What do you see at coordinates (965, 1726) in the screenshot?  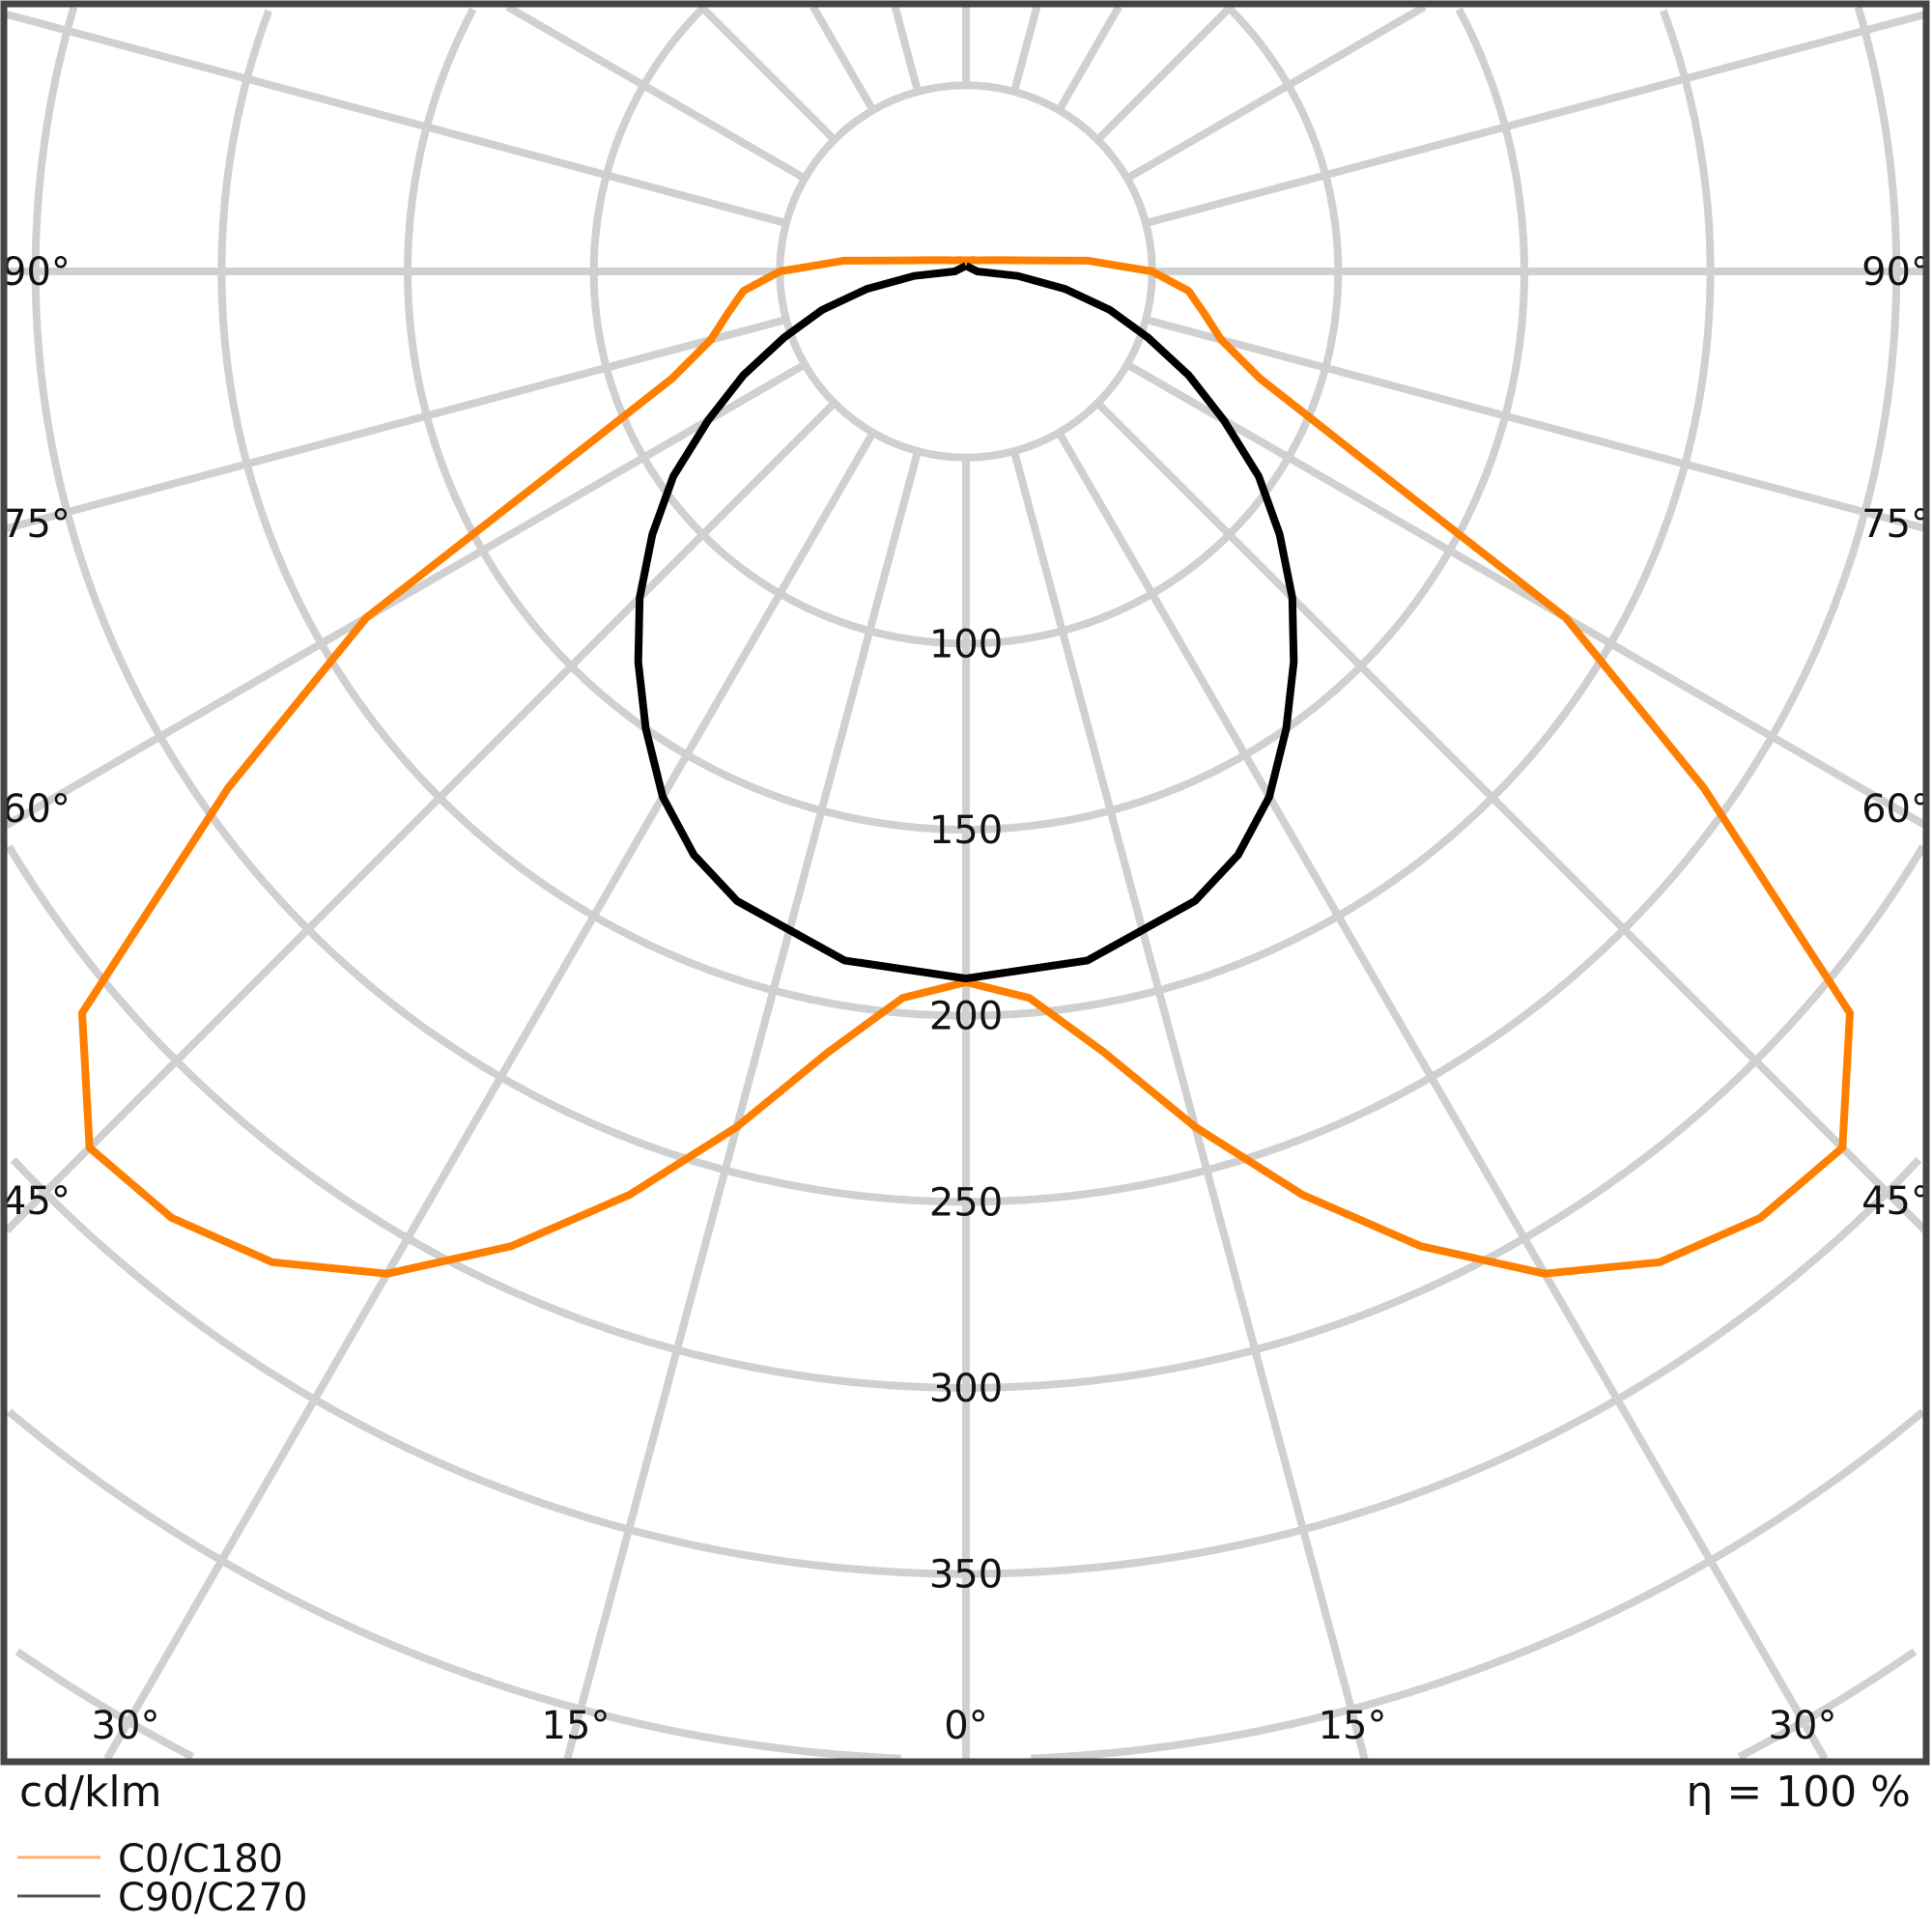 I see `angle-label-bottom: 0°` at bounding box center [965, 1726].